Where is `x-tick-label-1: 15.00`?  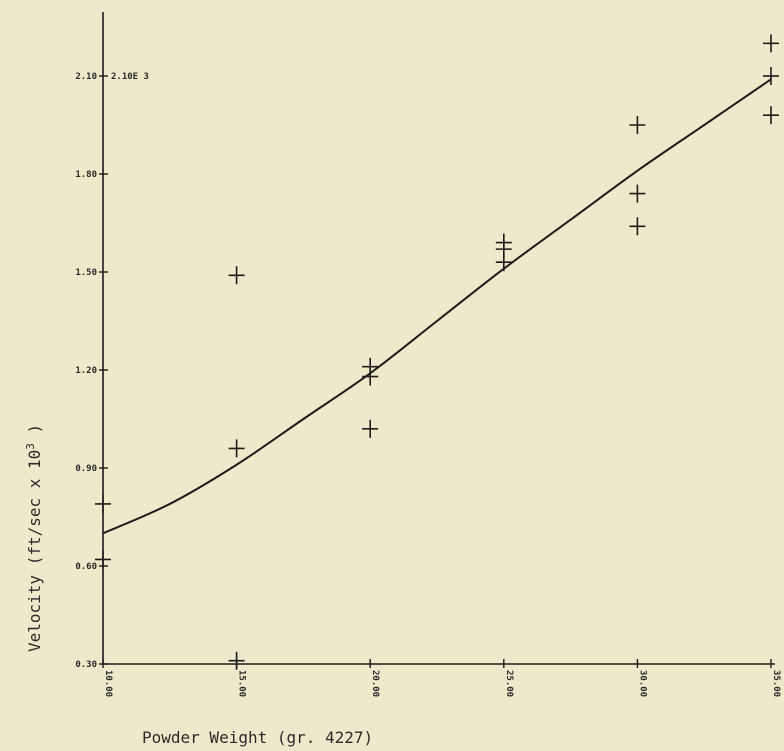 x-tick-label-1: 15.00 is located at coordinates (242, 683).